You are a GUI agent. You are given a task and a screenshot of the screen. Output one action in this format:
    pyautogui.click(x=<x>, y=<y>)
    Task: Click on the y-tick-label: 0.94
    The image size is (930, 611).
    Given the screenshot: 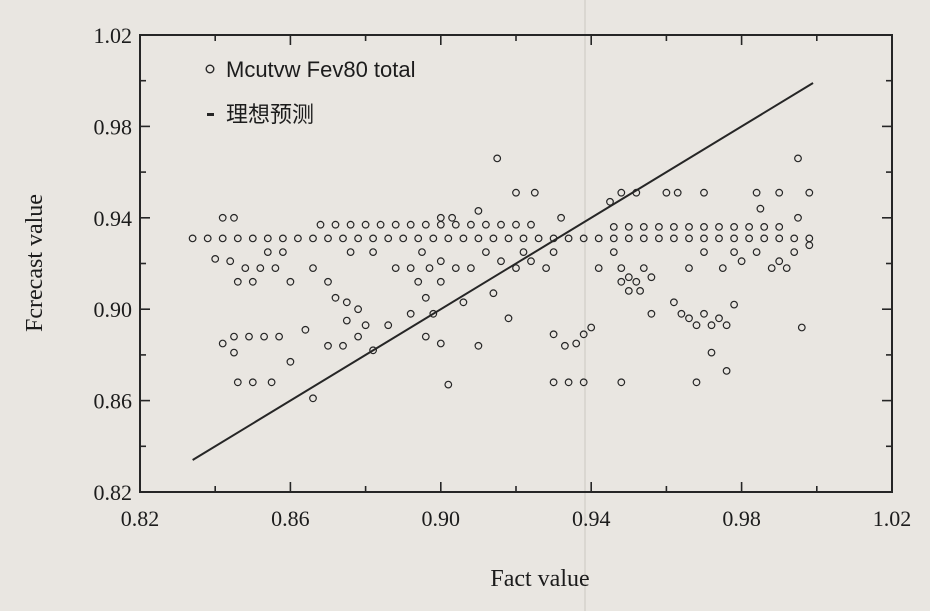 What is the action you would take?
    pyautogui.click(x=113, y=218)
    